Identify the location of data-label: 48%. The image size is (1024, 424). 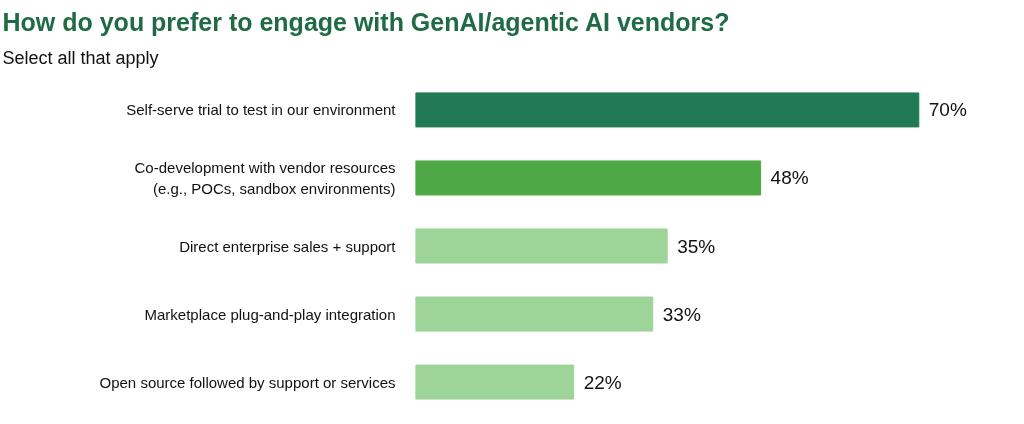
(789, 178).